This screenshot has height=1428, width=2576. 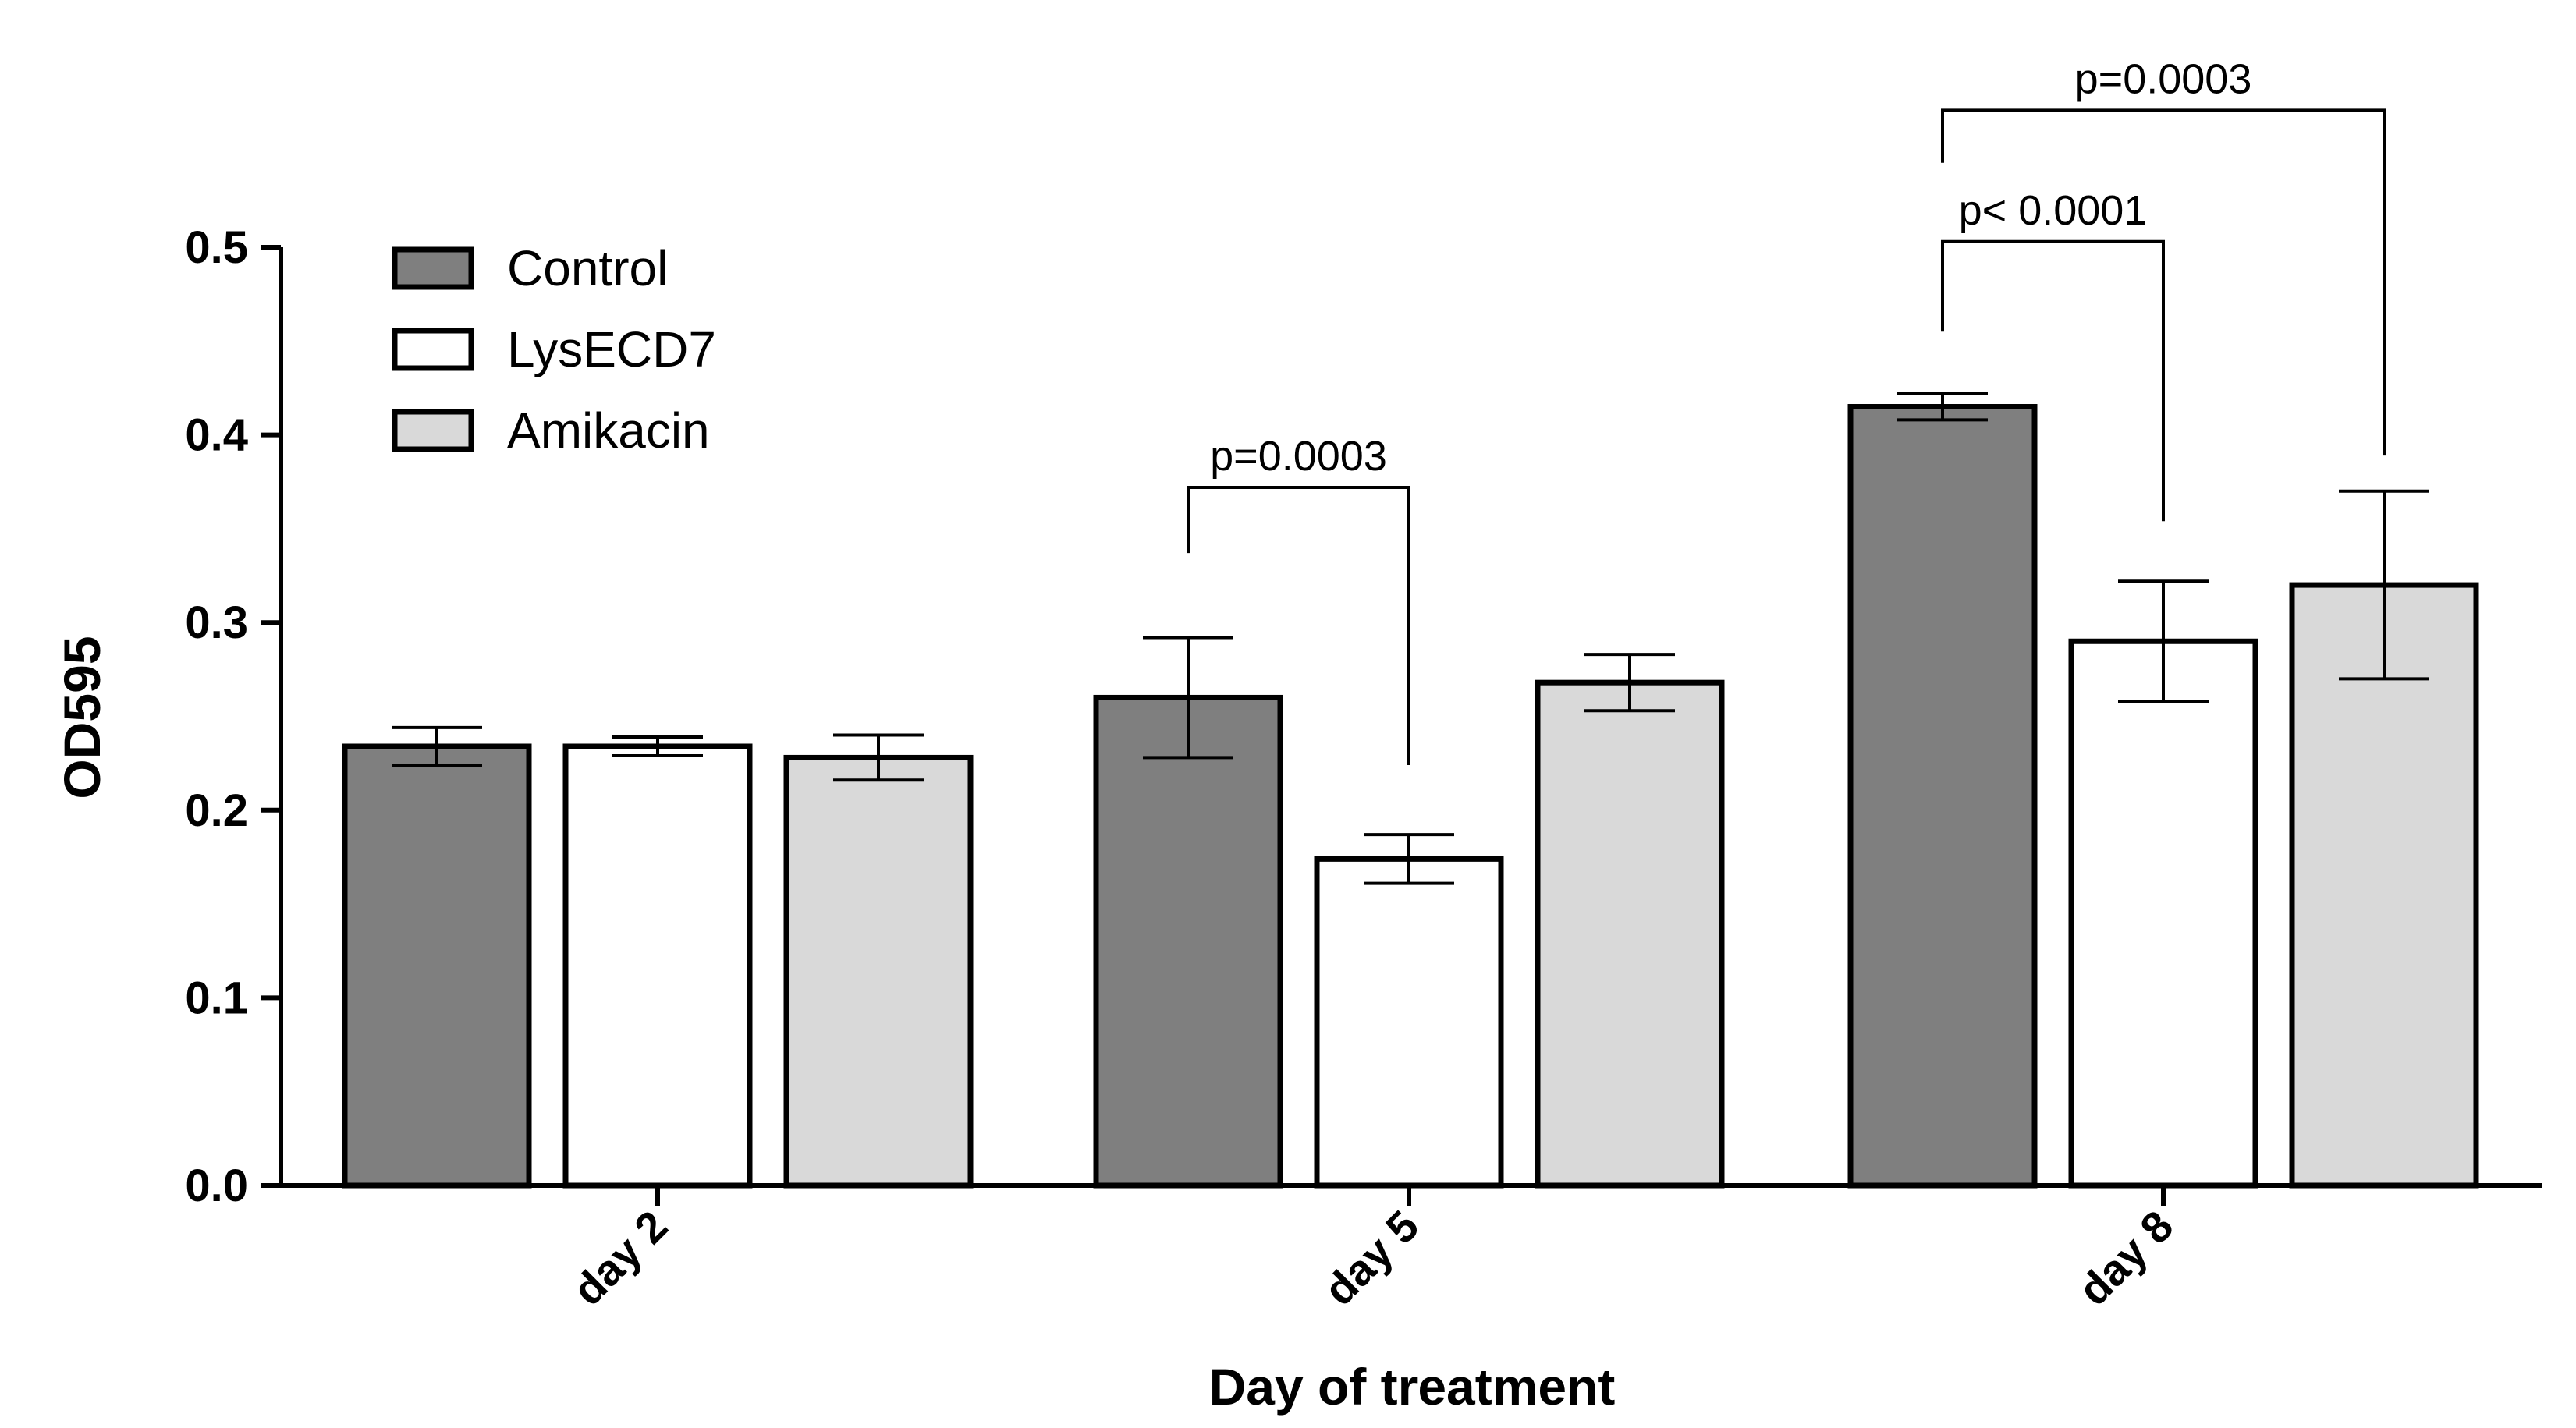 I want to click on y-axis-title: OD595, so click(x=82, y=718).